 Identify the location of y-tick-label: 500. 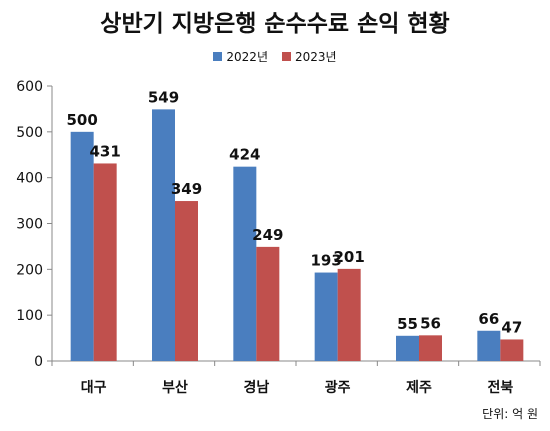
(29, 133).